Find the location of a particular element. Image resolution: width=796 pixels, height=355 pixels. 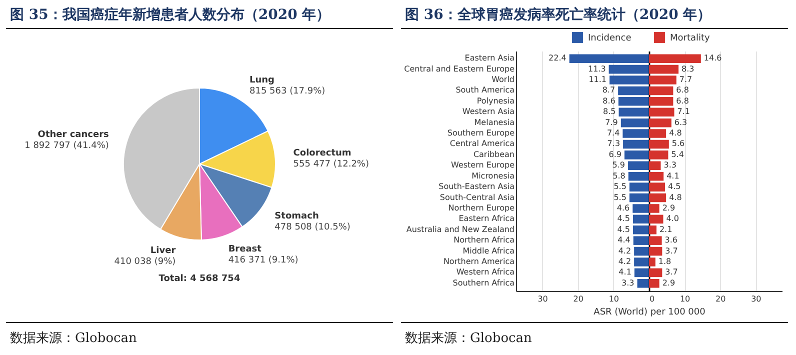

data-label: 4.6 is located at coordinates (623, 207).